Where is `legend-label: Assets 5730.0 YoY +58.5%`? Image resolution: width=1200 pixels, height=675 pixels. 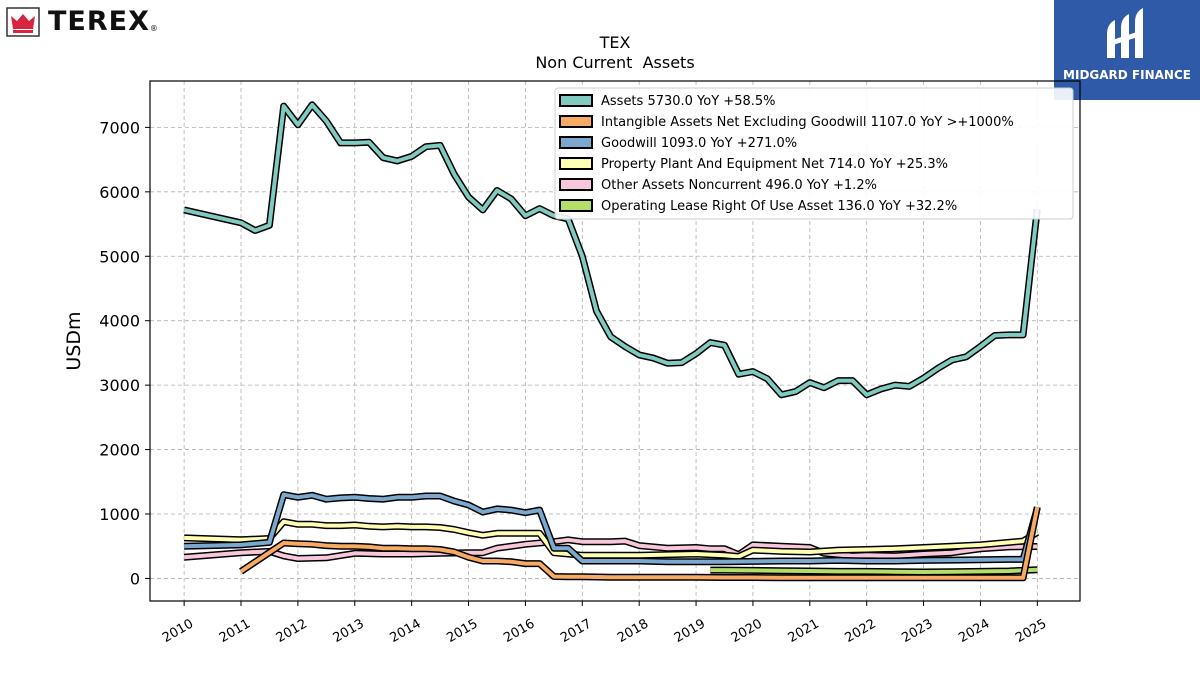
legend-label: Assets 5730.0 YoY +58.5% is located at coordinates (688, 101).